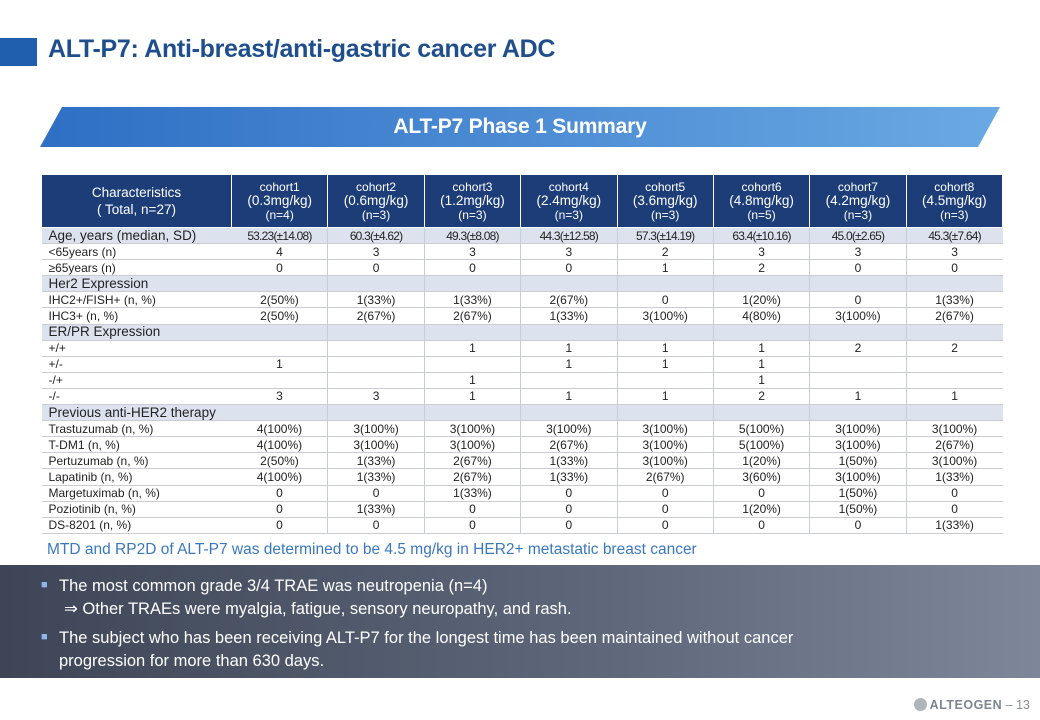  What do you see at coordinates (136, 413) in the screenshot?
I see `row-label: Previous anti-HER2 therapy` at bounding box center [136, 413].